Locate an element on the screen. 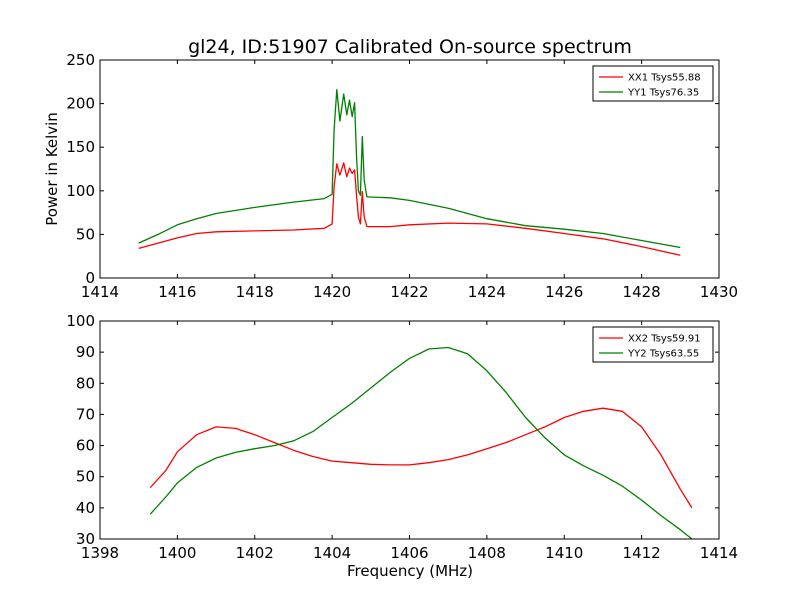 The height and width of the screenshot is (600, 800). top-legend: XX1 Tsys55.88 YY1 Tsys76.35 is located at coordinates (653, 83).